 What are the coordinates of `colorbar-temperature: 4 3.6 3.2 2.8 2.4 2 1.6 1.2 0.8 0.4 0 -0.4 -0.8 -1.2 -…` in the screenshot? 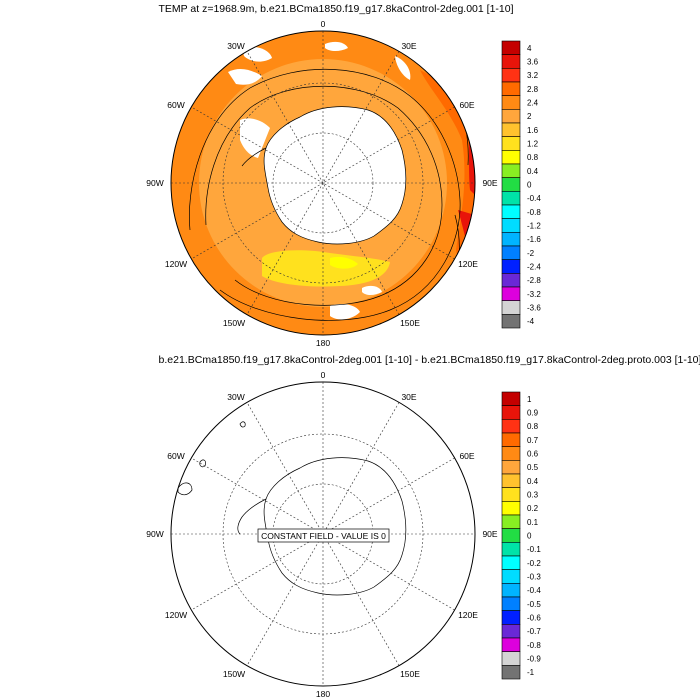 It's located at (521, 184).